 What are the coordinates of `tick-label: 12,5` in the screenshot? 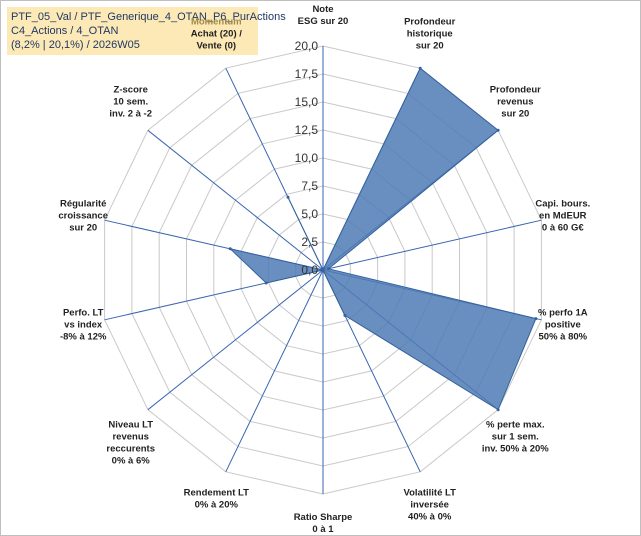 It's located at (307, 130).